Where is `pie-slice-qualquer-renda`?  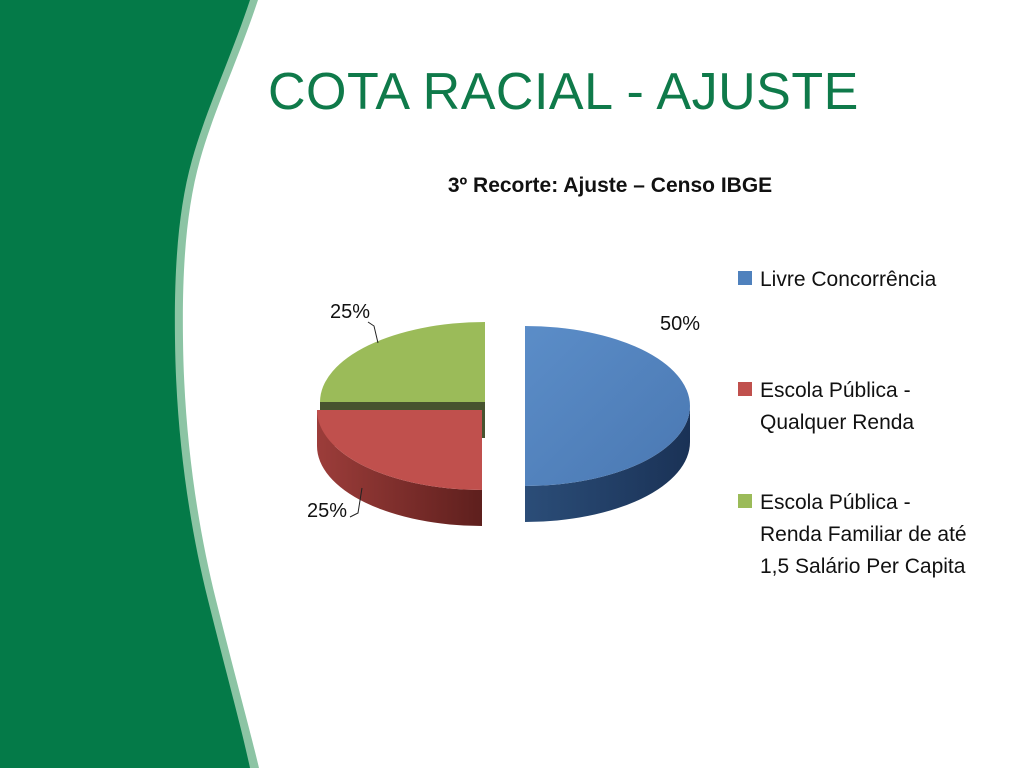 pie-slice-qualquer-renda is located at coordinates (399, 450).